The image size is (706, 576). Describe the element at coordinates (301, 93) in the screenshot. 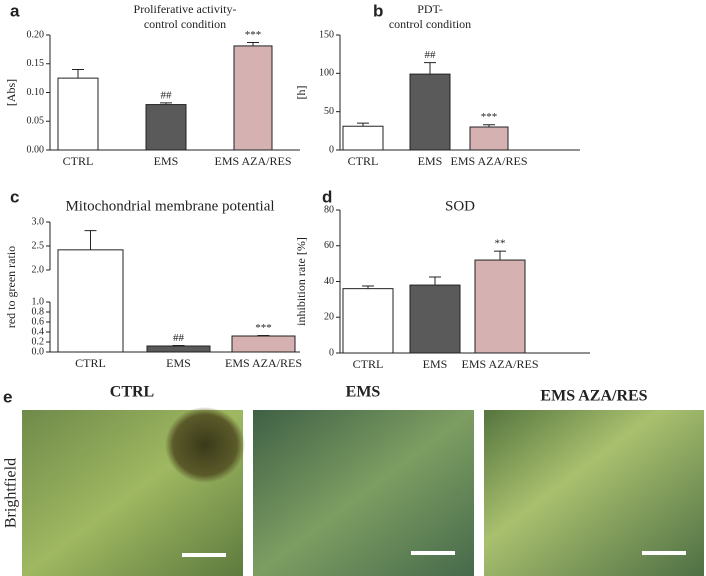

I see `y-axis-label: [h]` at that location.